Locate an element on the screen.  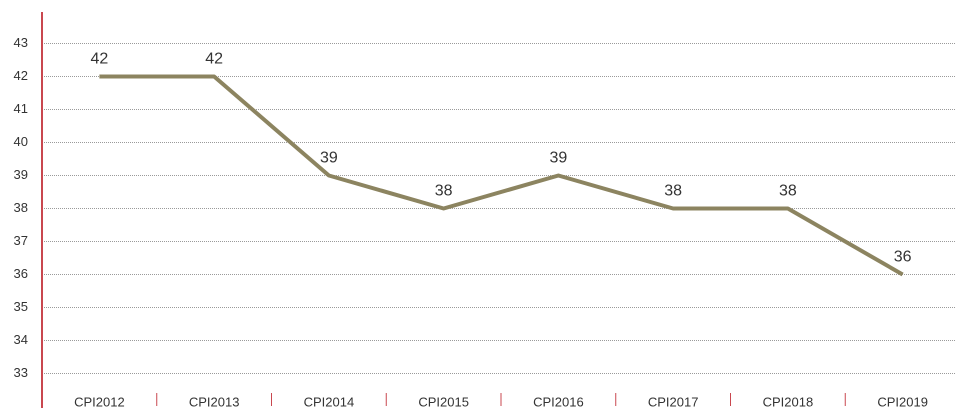
y-tick-label: 37 is located at coordinates (21, 240).